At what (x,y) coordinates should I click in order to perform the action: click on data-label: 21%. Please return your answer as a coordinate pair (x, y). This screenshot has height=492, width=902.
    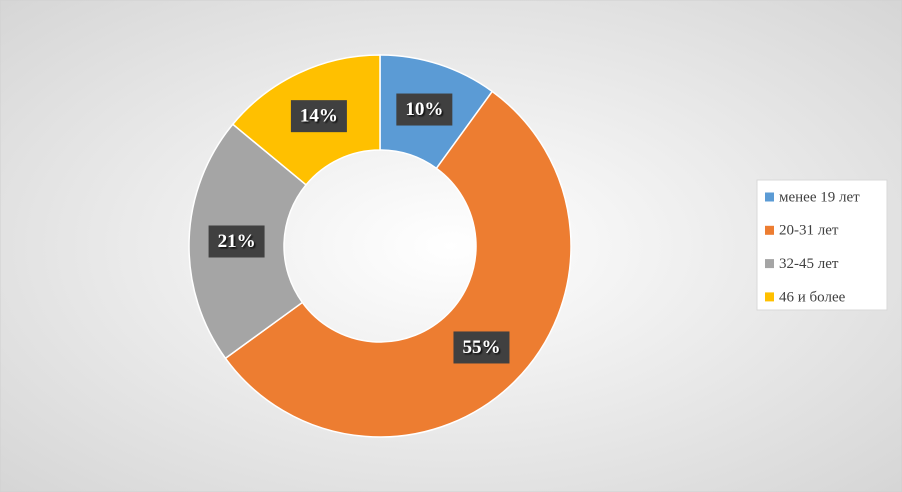
    Looking at the image, I should click on (237, 241).